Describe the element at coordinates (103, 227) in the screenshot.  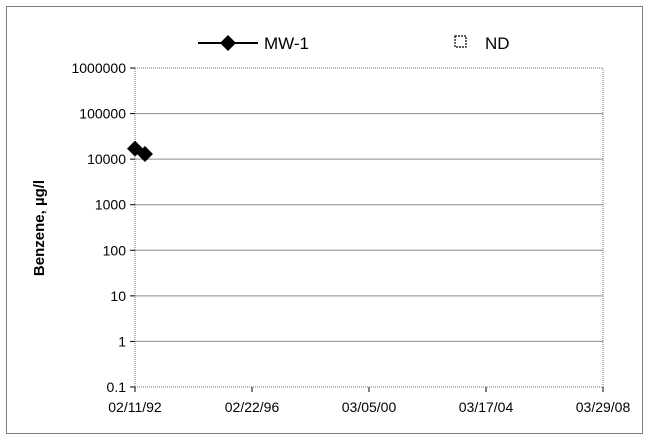
I see `y-axis: 1000000 100000 10000 1000 100 10 1 0.1` at that location.